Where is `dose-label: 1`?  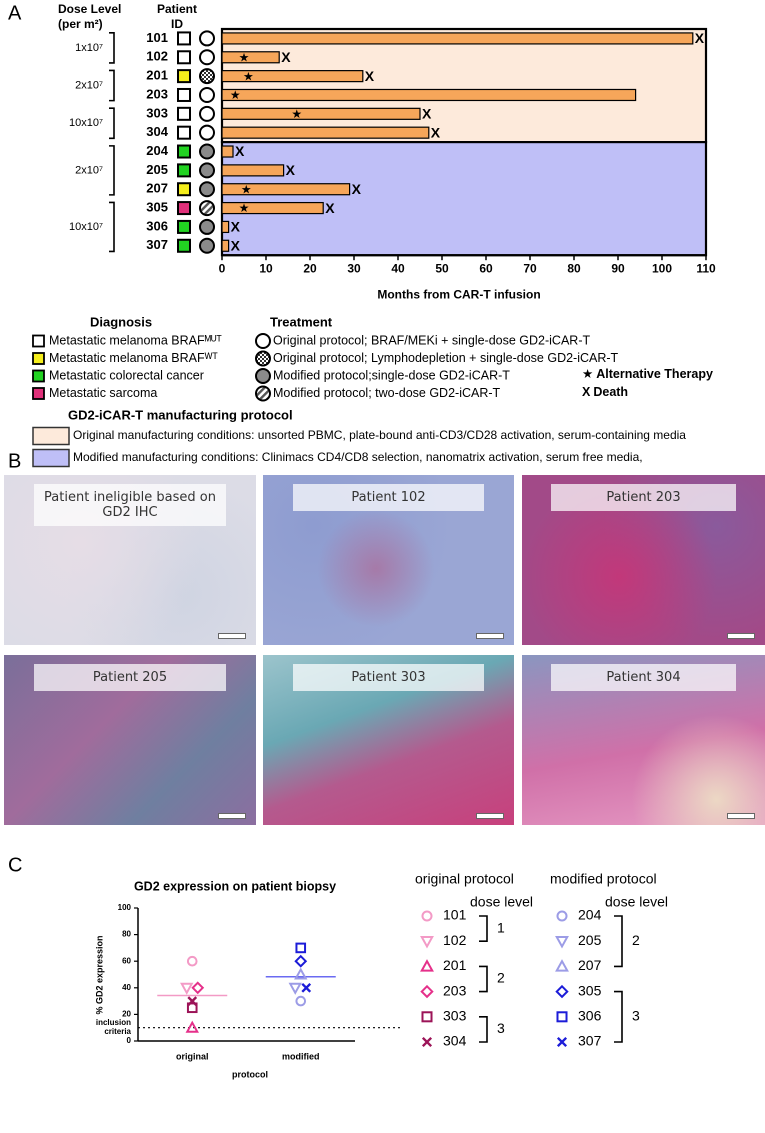
dose-label: 1 is located at coordinates (501, 927).